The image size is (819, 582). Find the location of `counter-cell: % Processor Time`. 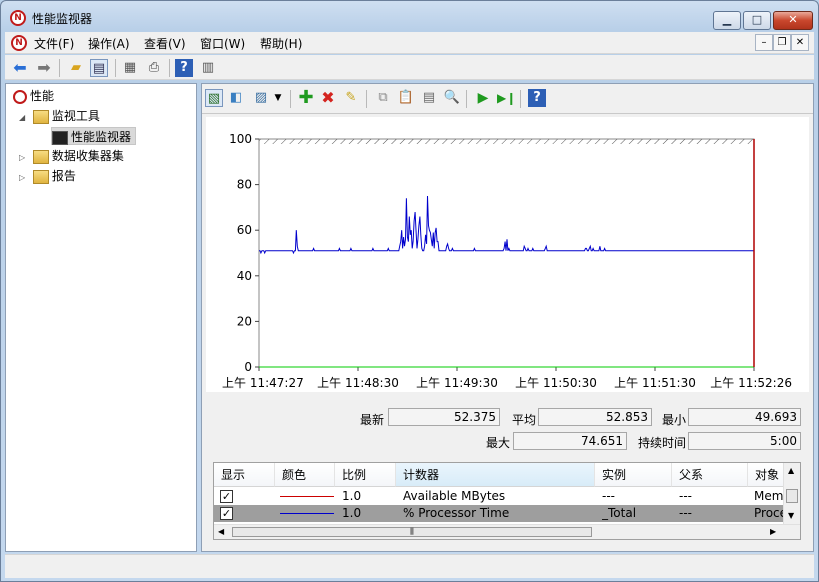

counter-cell: % Processor Time is located at coordinates (456, 513).